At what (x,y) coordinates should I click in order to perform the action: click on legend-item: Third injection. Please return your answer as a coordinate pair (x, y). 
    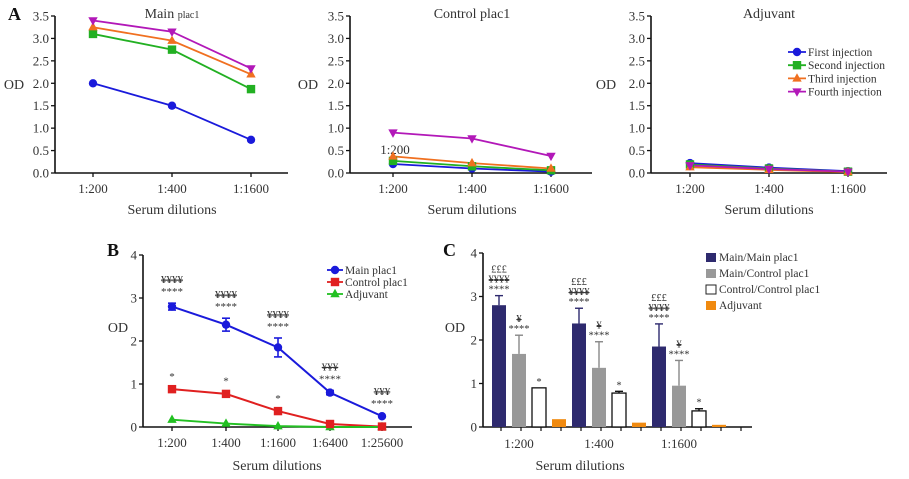
    Looking at the image, I should click on (832, 79).